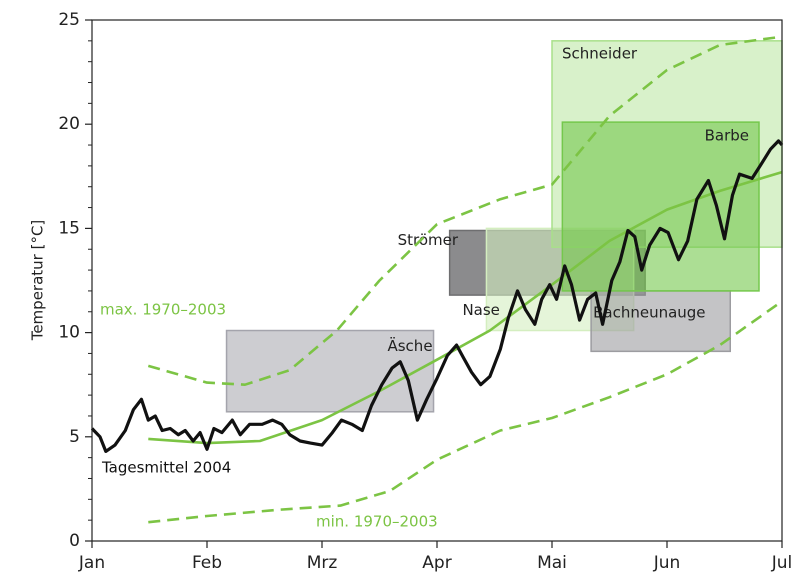 This screenshot has width=801, height=574. What do you see at coordinates (74, 437) in the screenshot?
I see `y-tick-label: 5` at bounding box center [74, 437].